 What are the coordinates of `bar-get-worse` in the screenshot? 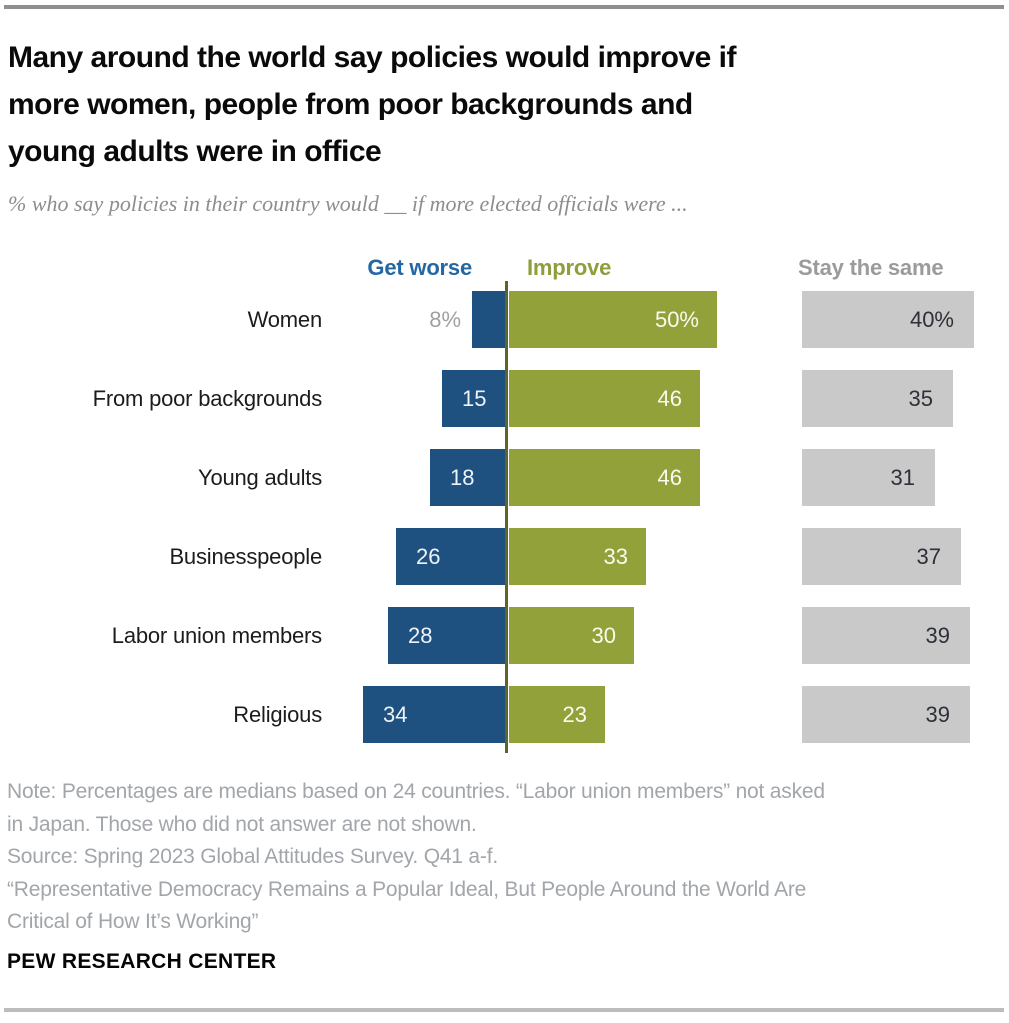 It's located at (488, 319).